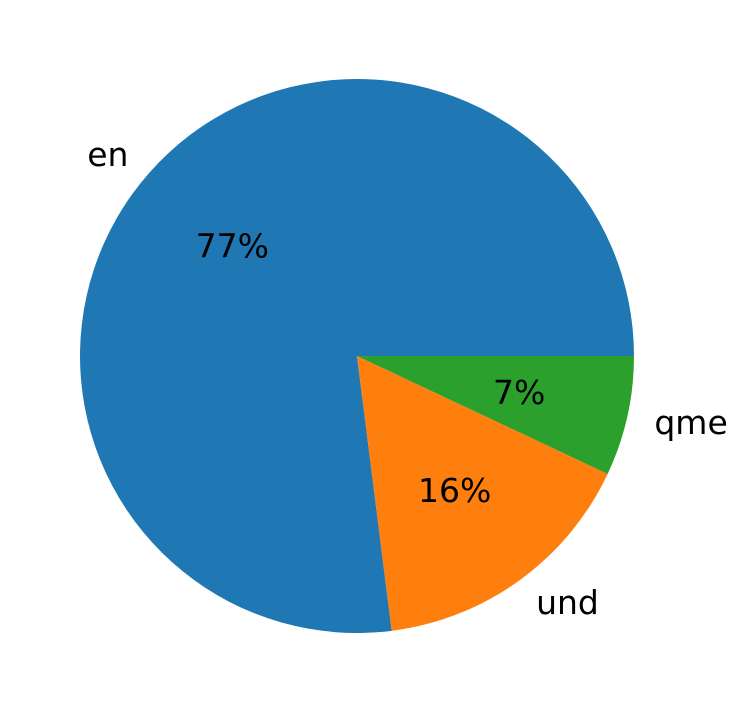 This screenshot has height=713, width=741. I want to click on slice-label-en: en, so click(107, 154).